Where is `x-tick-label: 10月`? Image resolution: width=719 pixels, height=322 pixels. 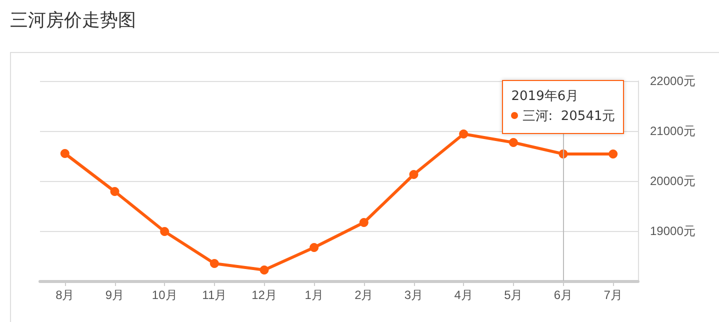 x-tick-label: 10月 is located at coordinates (165, 295).